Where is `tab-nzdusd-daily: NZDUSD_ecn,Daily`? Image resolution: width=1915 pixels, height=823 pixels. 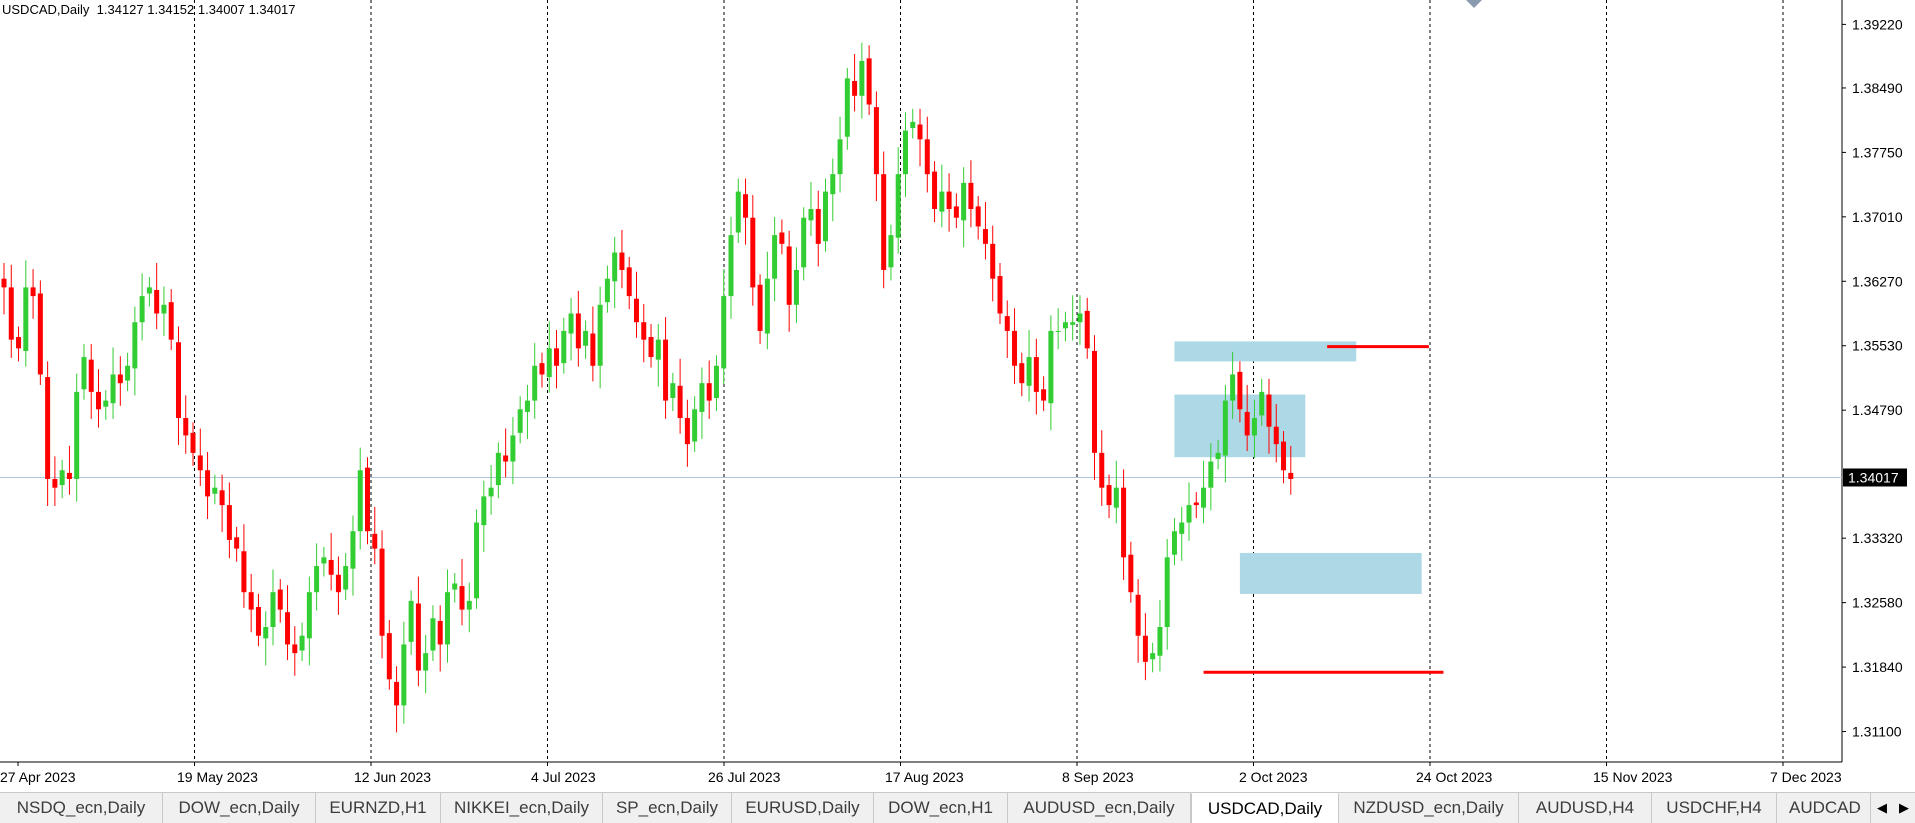 tab-nzdusd-daily: NZDUSD_ecn,Daily is located at coordinates (1429, 808).